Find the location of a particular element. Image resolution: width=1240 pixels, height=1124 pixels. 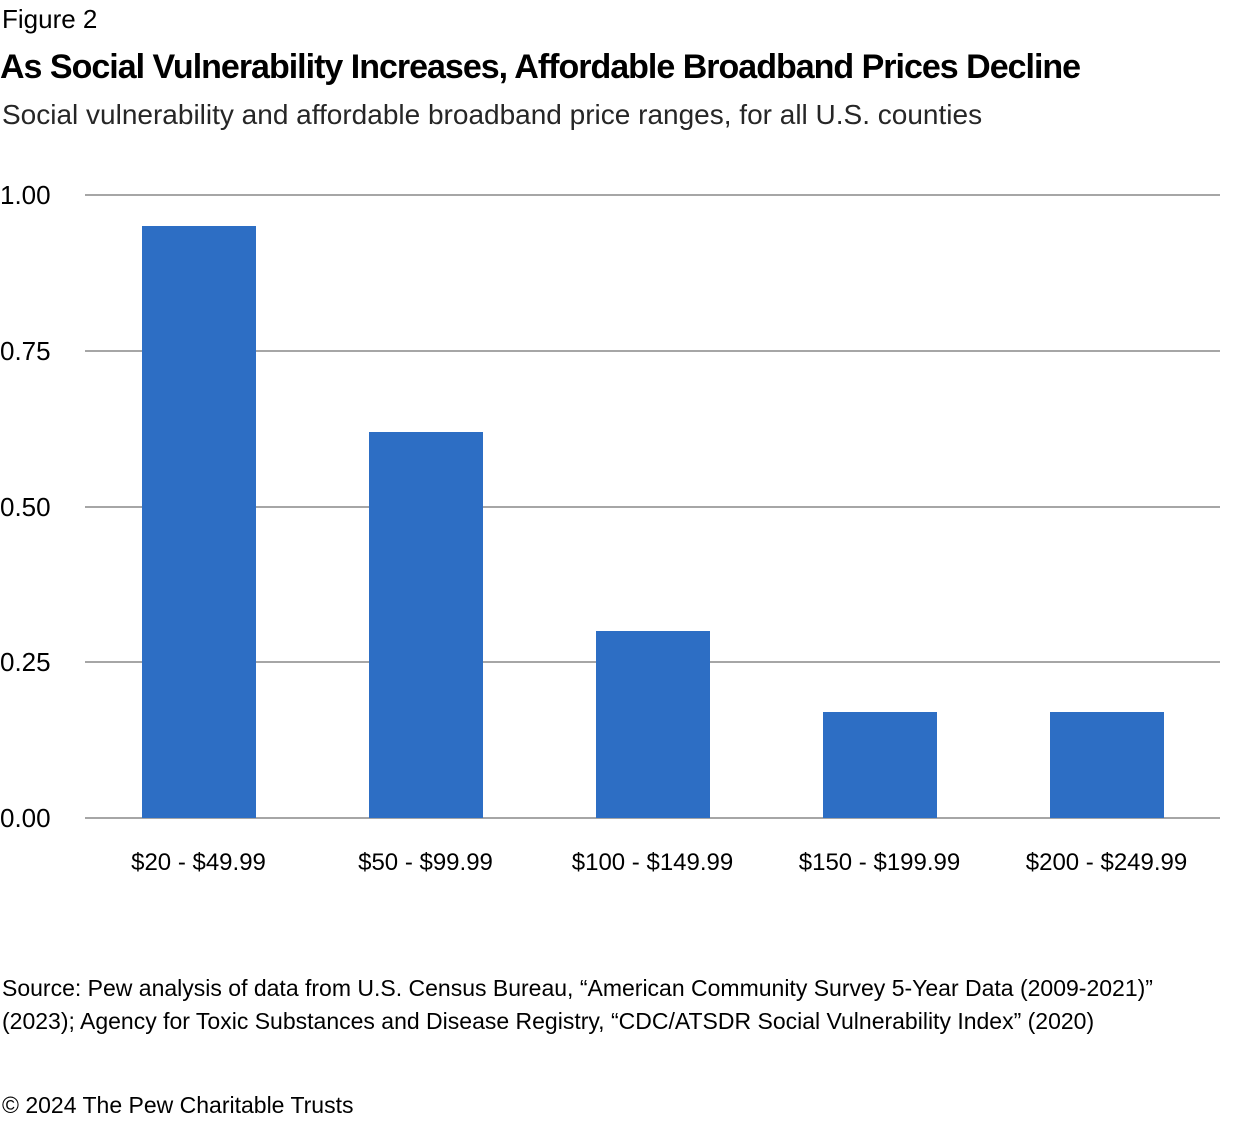

y-axis-tick-label: 0.25 is located at coordinates (25, 662).